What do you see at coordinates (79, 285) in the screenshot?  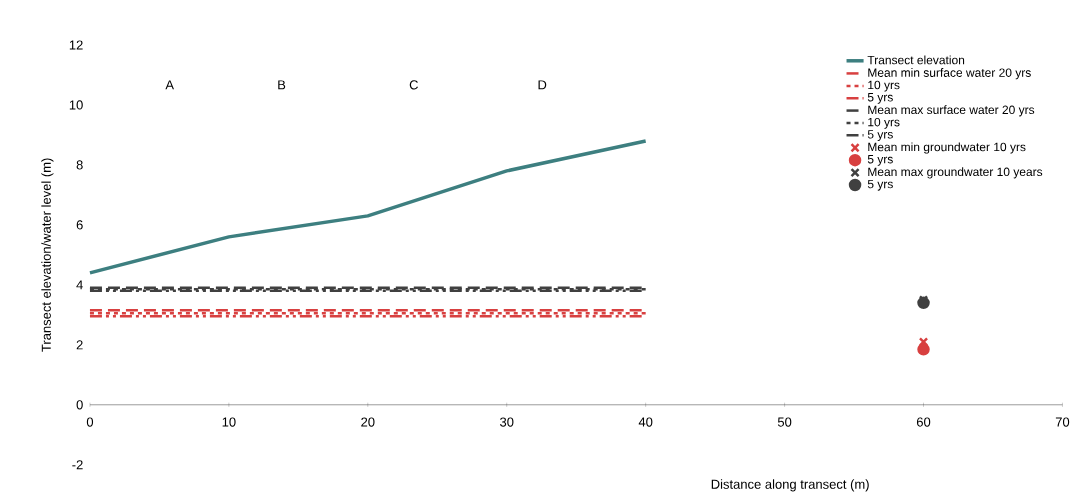 I see `y-tick-label: 4` at bounding box center [79, 285].